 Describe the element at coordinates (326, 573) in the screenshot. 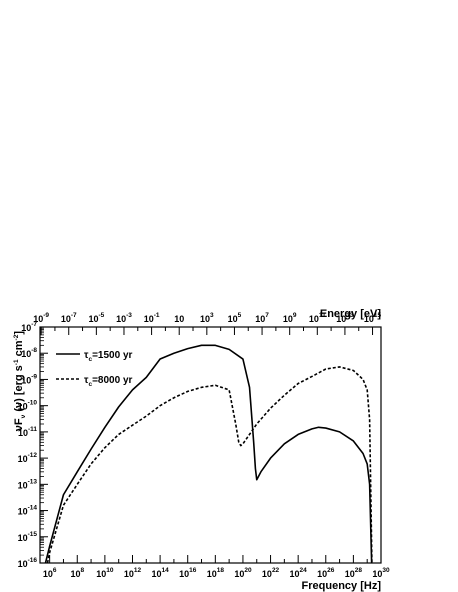

I see `x-tick-label: 10²⁶` at that location.